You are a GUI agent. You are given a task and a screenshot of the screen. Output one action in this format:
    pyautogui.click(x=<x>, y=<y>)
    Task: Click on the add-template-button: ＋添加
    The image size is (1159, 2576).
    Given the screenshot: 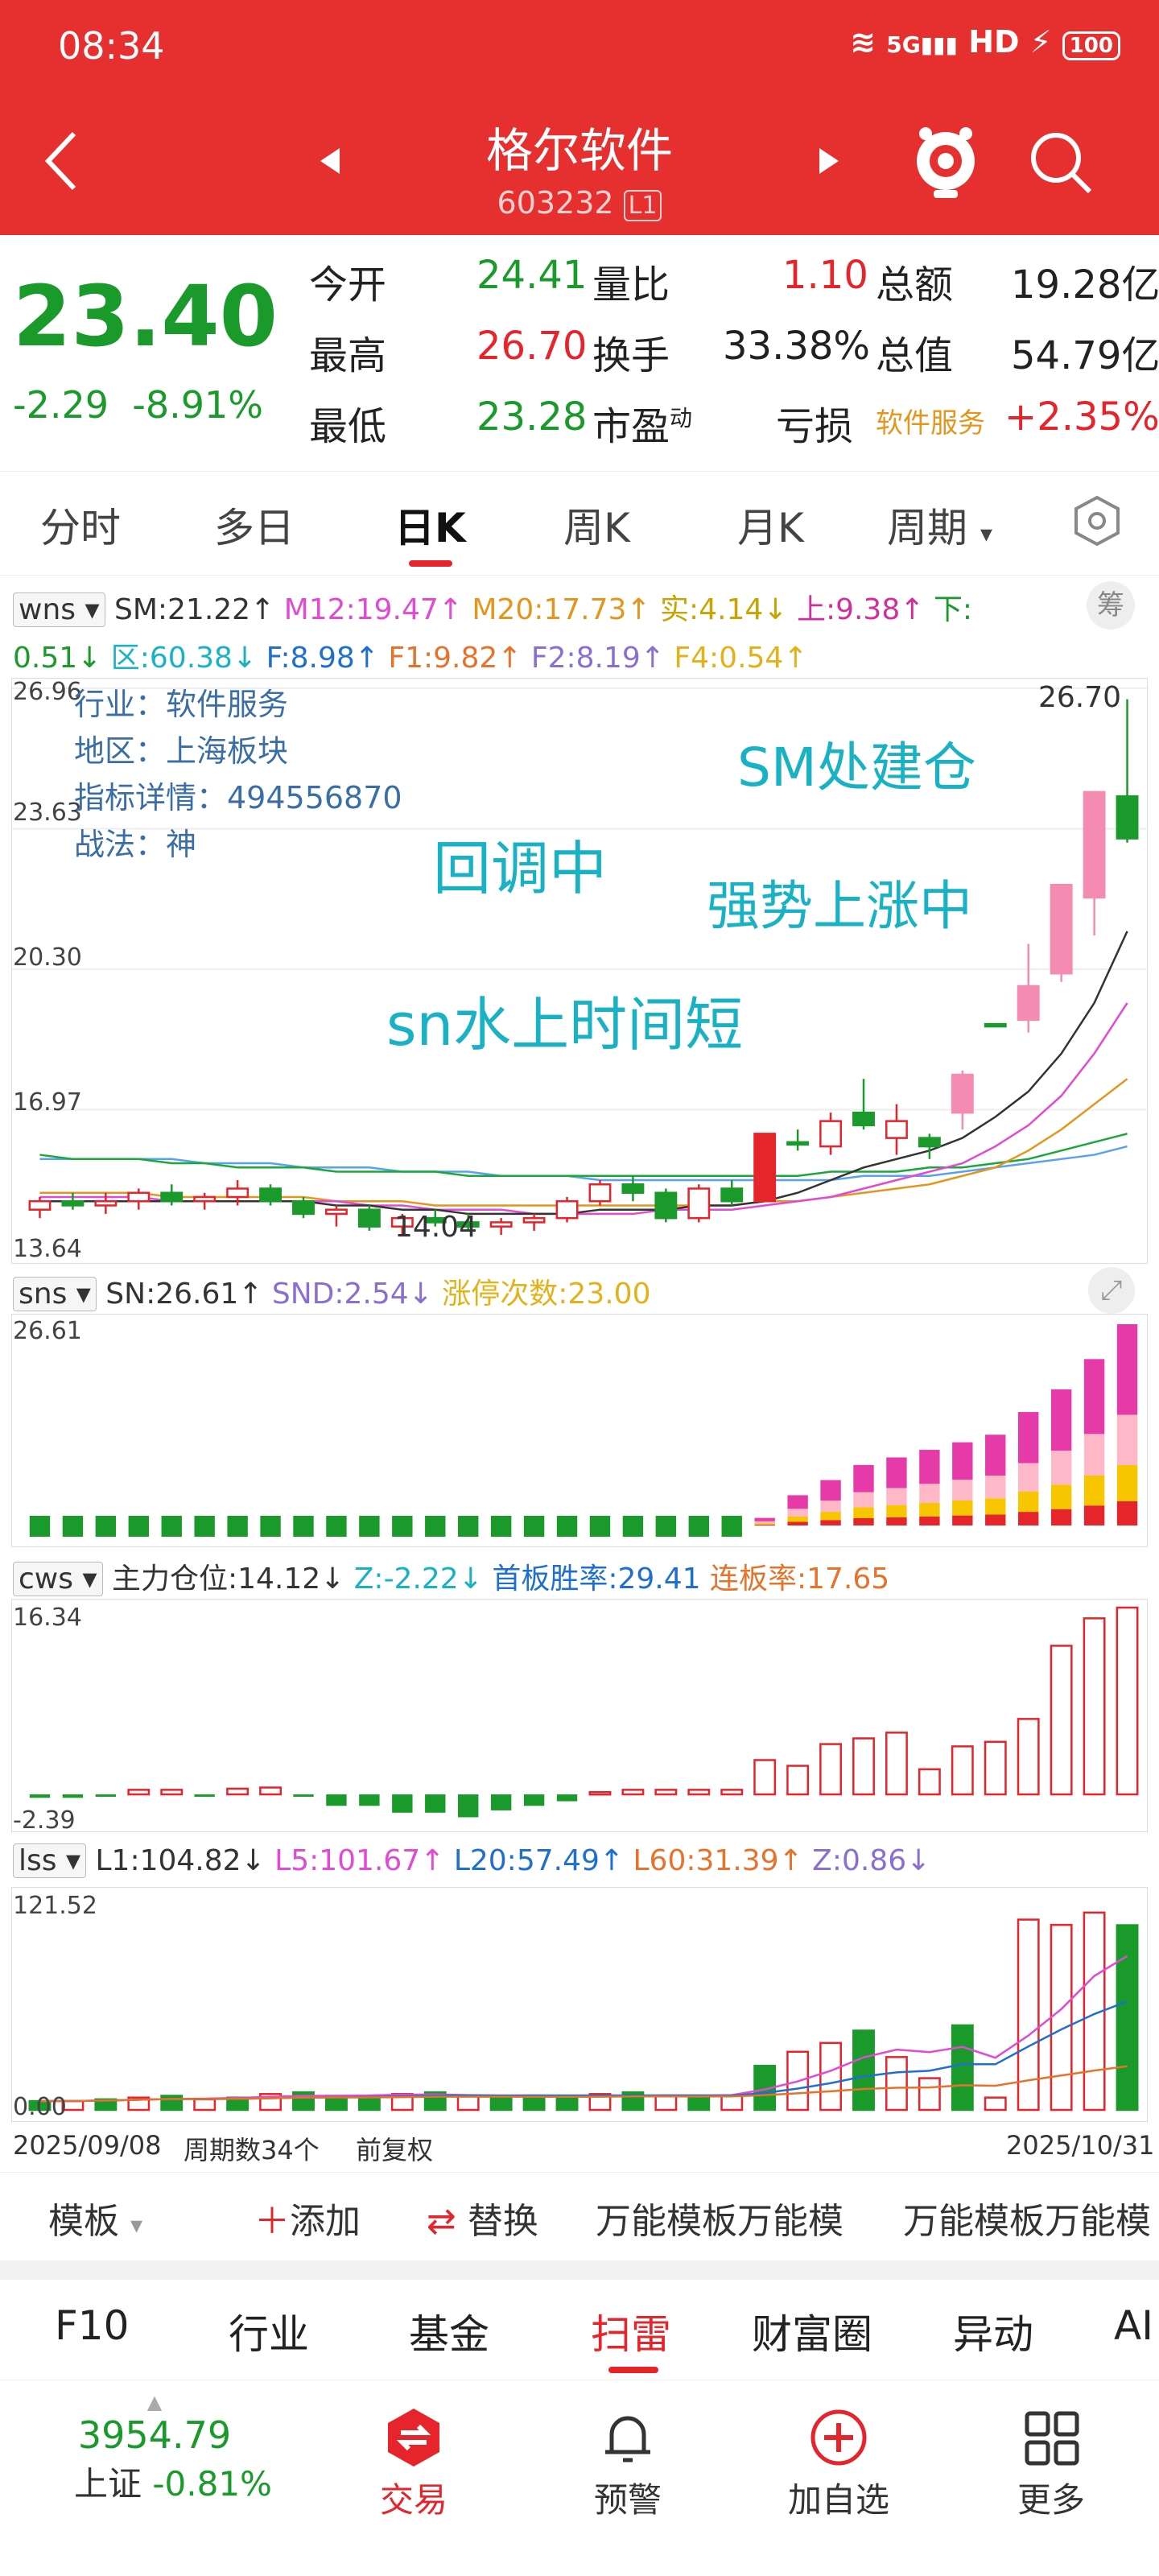 What is the action you would take?
    pyautogui.click(x=307, y=2221)
    